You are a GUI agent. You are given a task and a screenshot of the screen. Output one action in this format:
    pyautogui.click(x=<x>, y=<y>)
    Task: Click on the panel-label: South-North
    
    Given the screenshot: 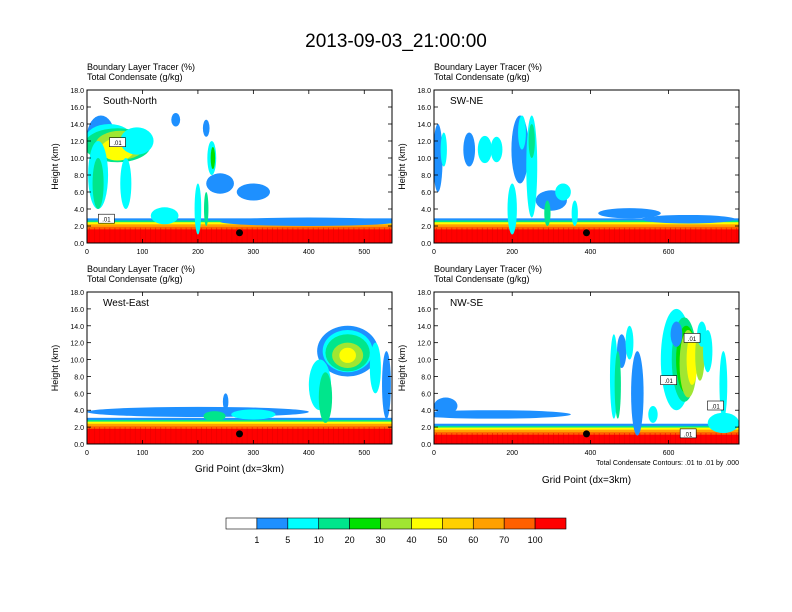 What is the action you would take?
    pyautogui.click(x=130, y=101)
    